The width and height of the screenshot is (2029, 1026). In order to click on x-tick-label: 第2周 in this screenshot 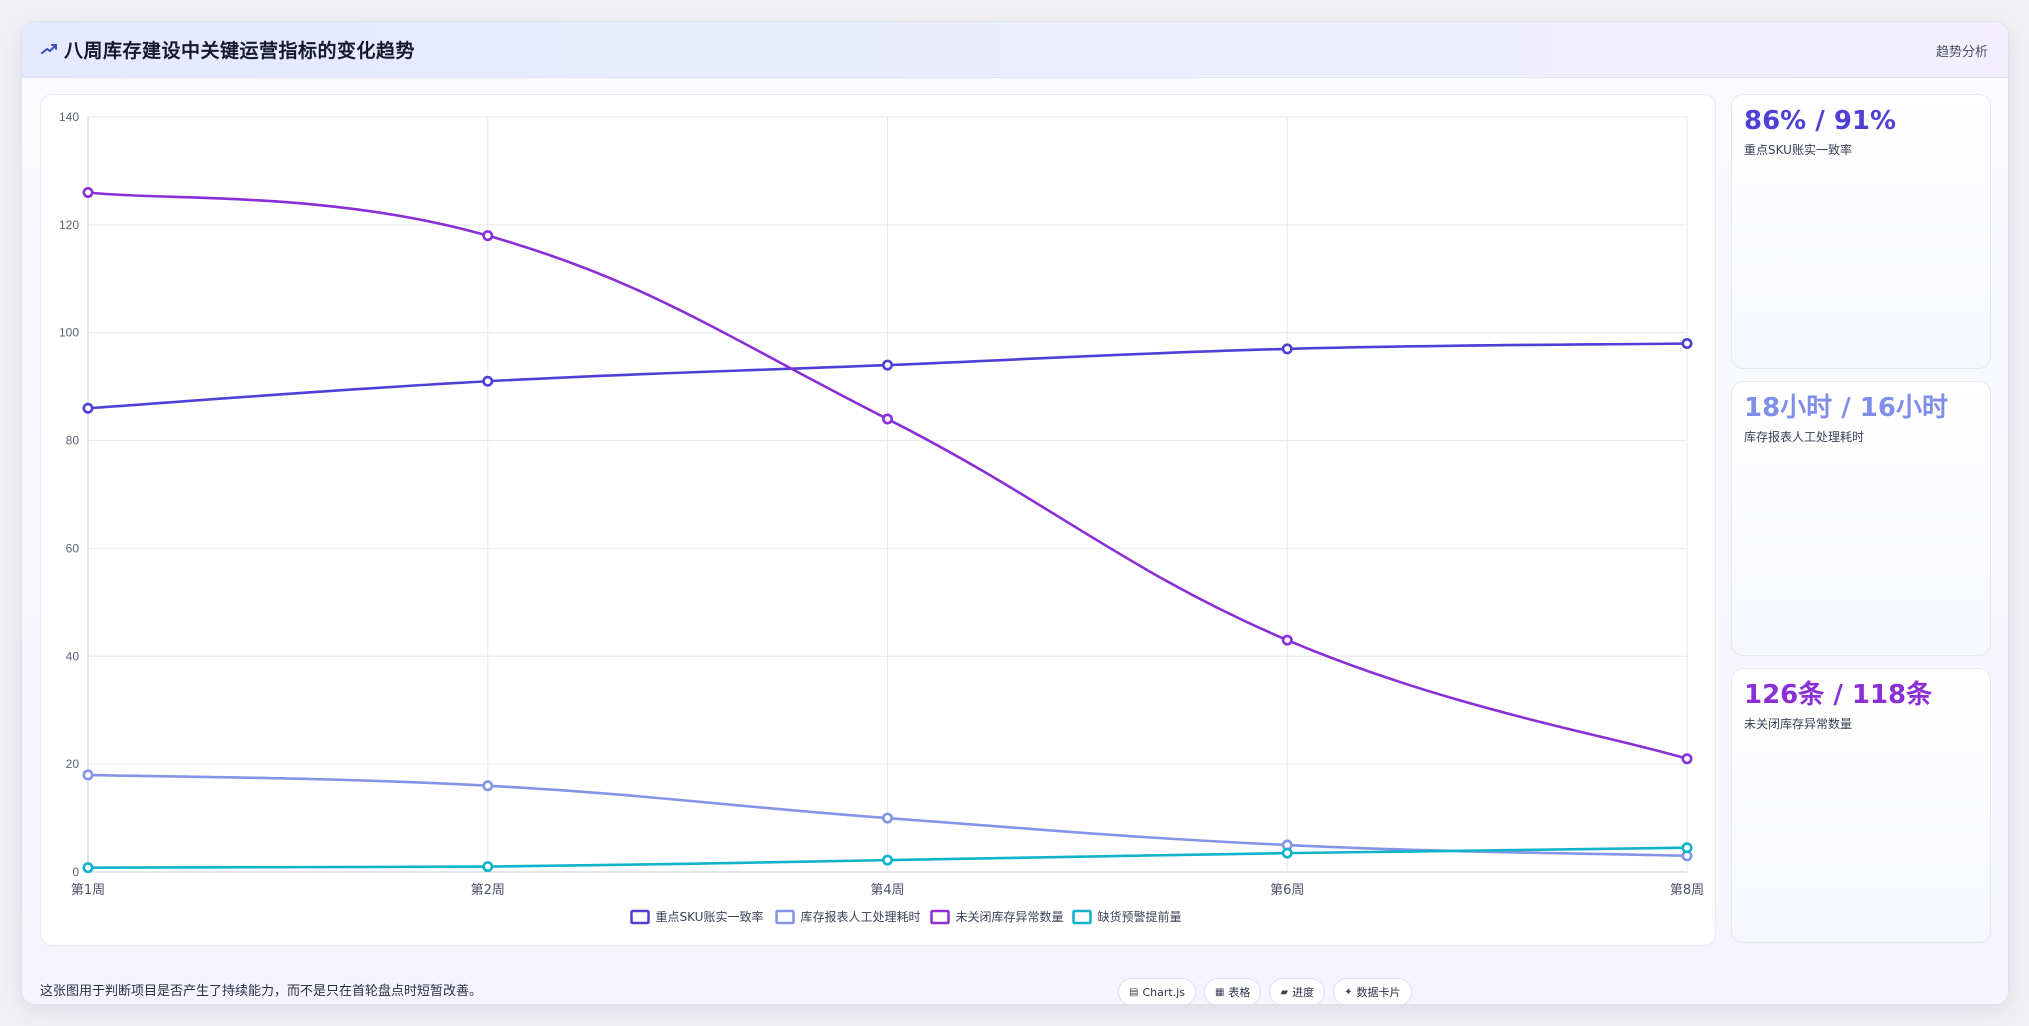, I will do `click(488, 890)`.